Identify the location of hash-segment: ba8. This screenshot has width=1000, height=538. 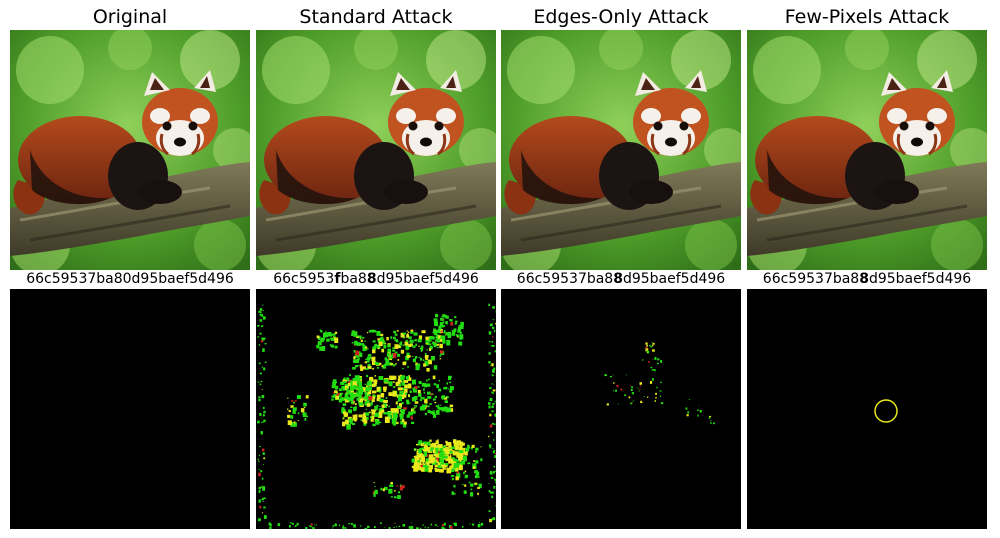
(353, 279).